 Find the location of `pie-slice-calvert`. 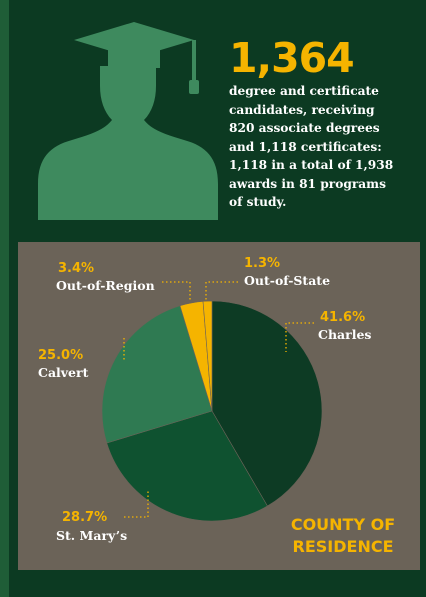

pie-slice-calvert is located at coordinates (157, 374).